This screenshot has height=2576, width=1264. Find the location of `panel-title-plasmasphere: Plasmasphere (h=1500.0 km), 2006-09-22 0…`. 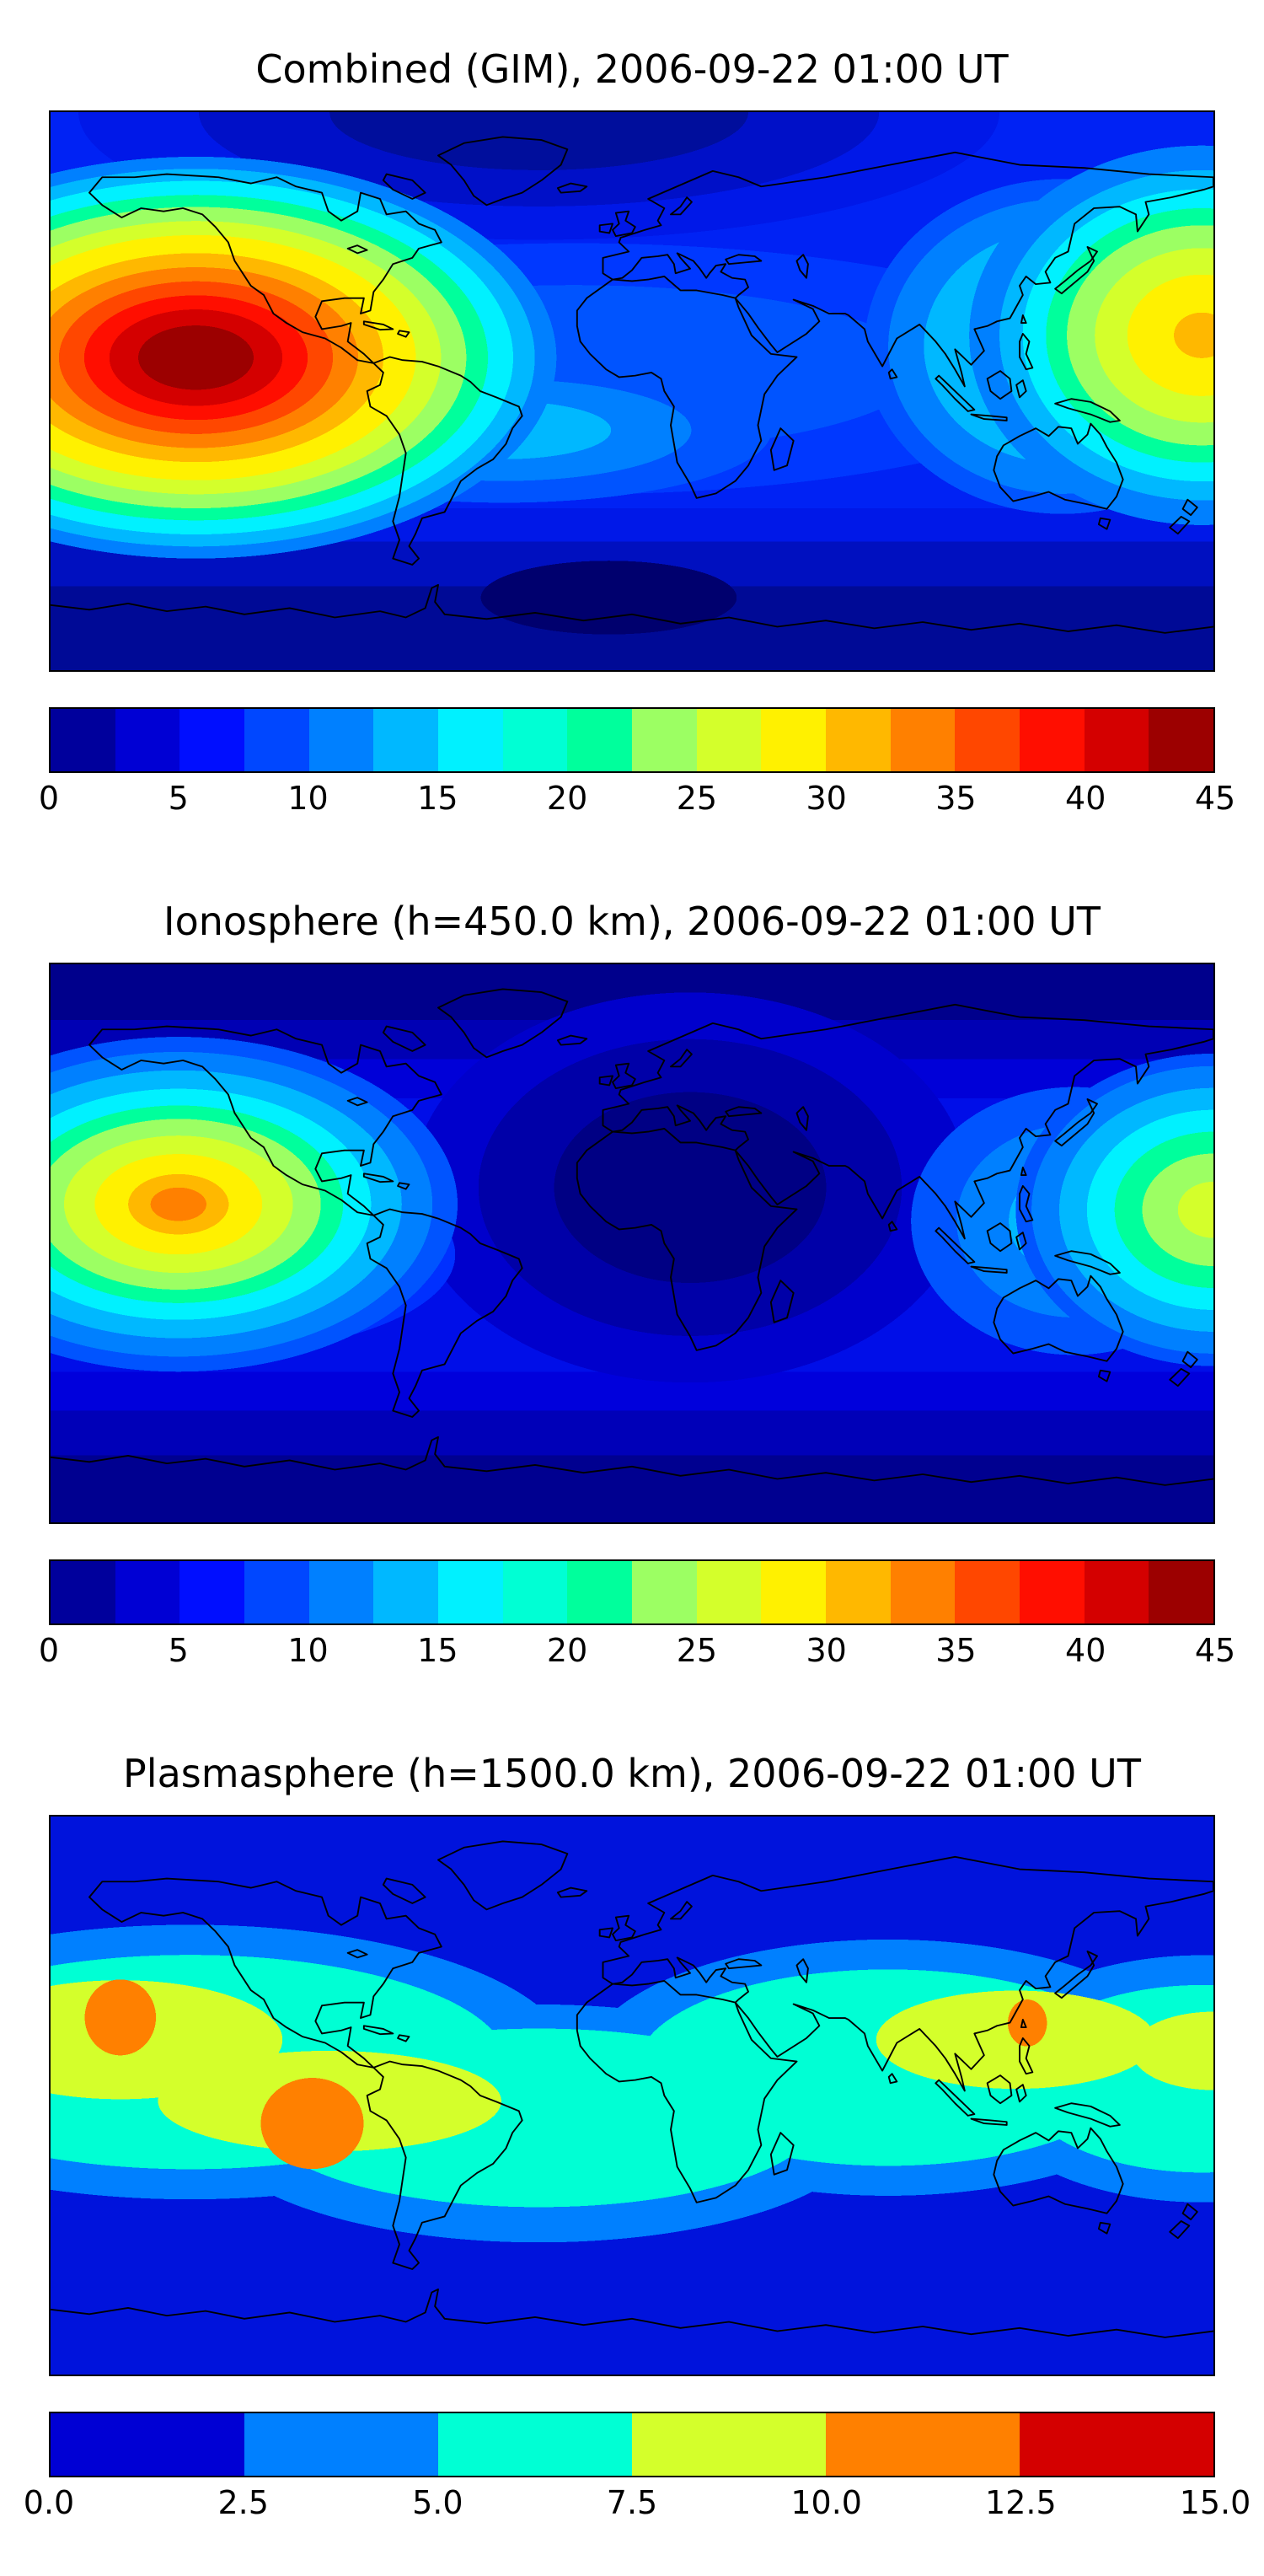

panel-title-plasmasphere: Plasmasphere (h=1500.0 km), 2006-09-22 0… is located at coordinates (632, 1773).